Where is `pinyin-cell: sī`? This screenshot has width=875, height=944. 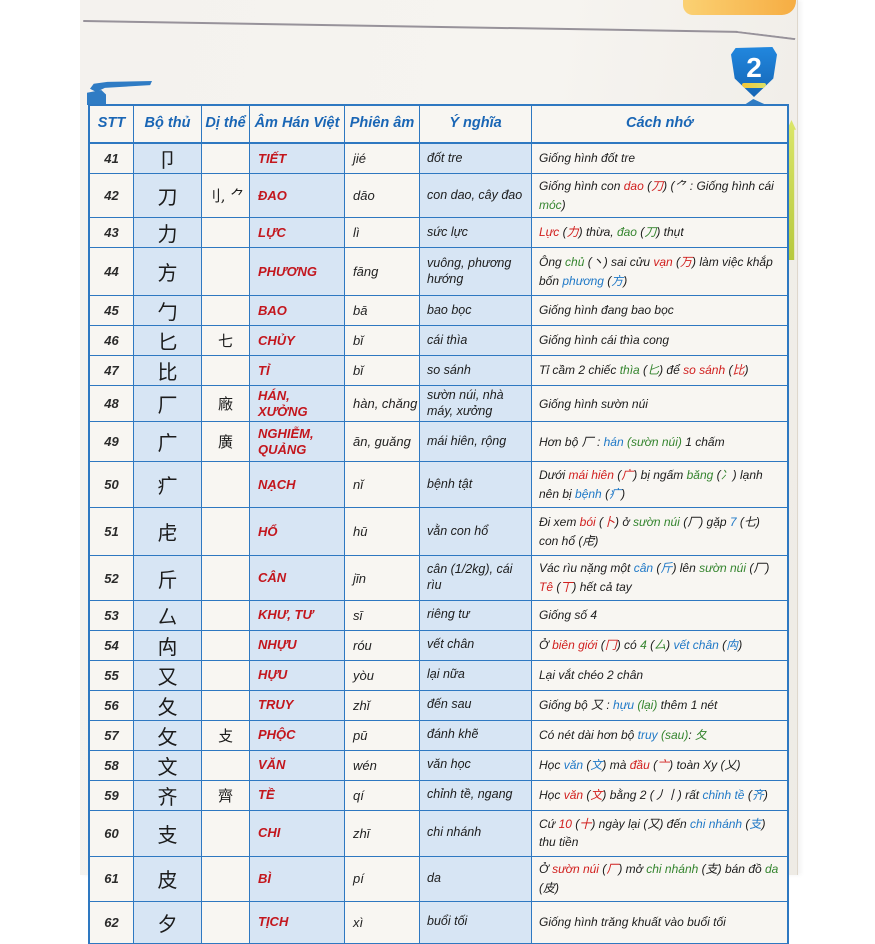 pinyin-cell: sī is located at coordinates (382, 615).